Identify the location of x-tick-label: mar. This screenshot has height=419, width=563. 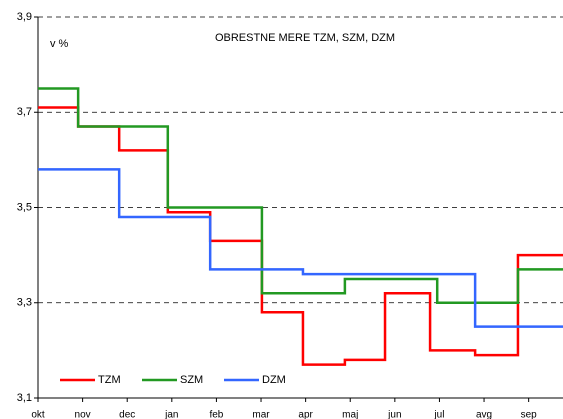
(261, 414).